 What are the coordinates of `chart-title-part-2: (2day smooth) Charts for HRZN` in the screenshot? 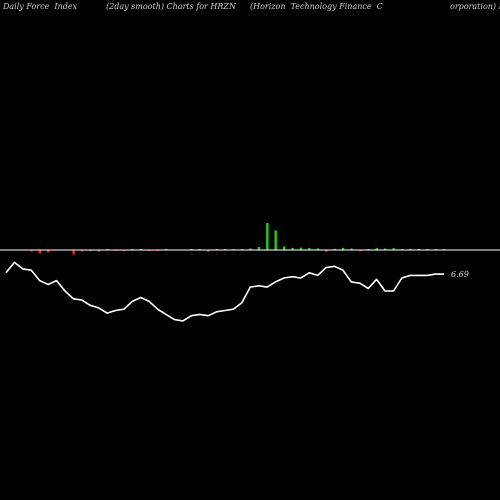 It's located at (171, 6).